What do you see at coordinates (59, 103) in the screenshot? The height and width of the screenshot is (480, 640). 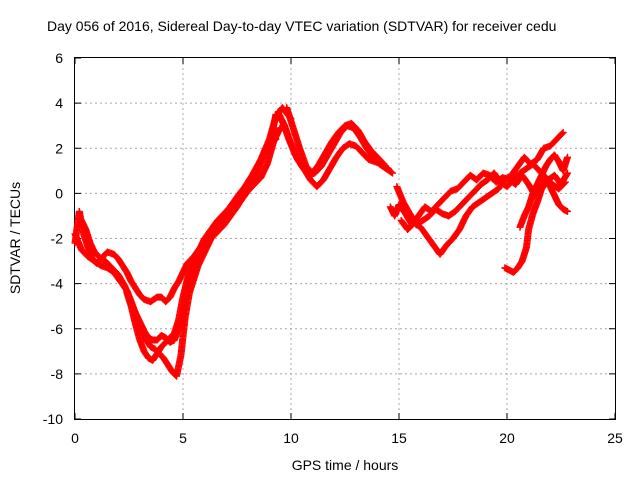 I see `y-tick-label: 4` at bounding box center [59, 103].